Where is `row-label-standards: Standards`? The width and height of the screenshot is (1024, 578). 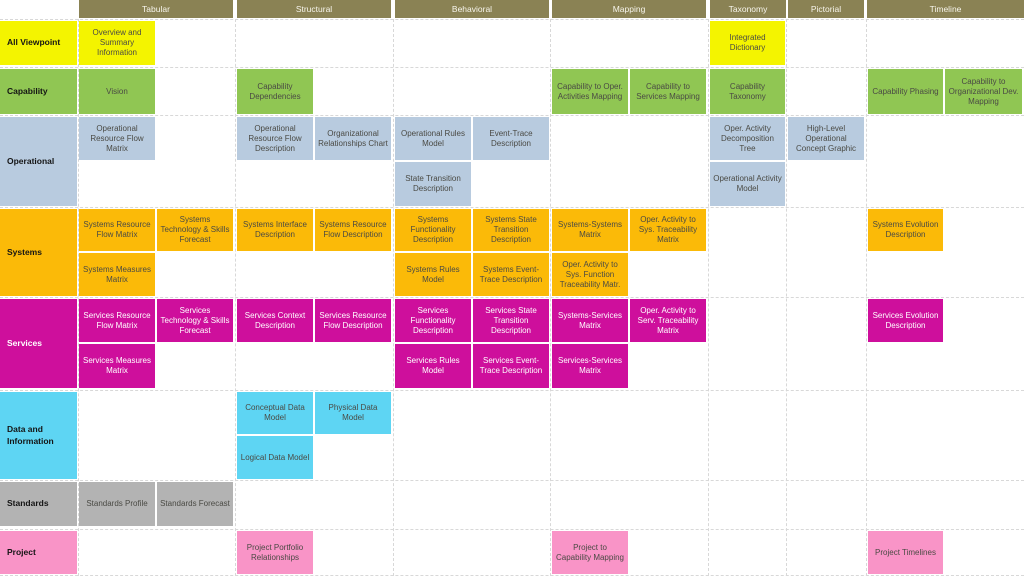
row-label-standards: Standards is located at coordinates (38, 504).